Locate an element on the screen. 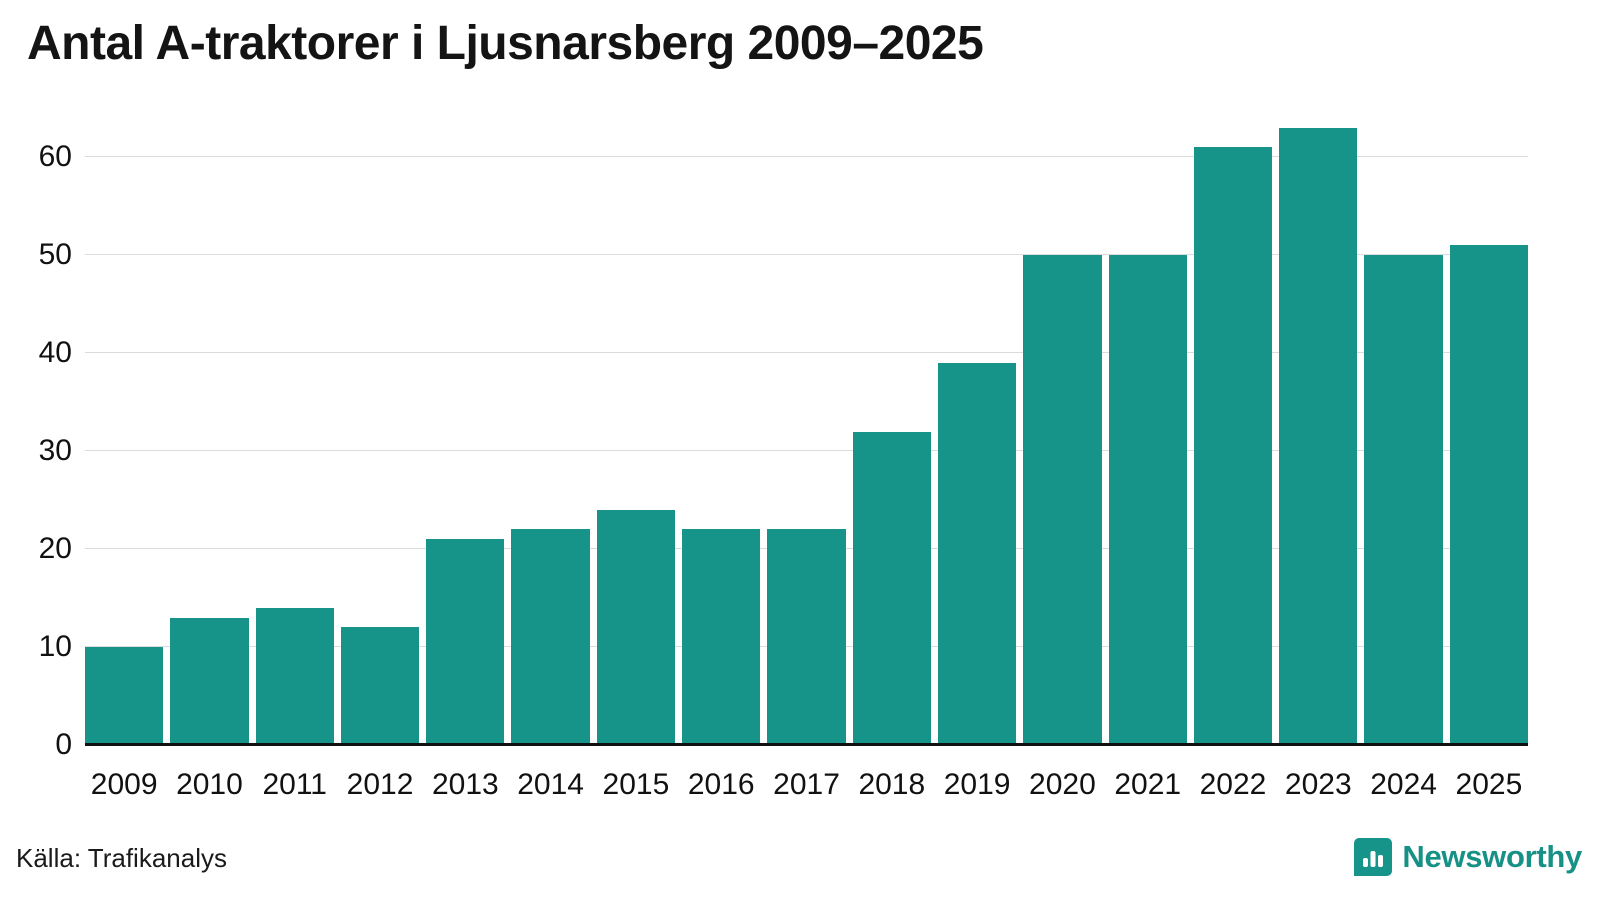 Image resolution: width=1600 pixels, height=900 pixels. x-tick-label: 2020 is located at coordinates (1062, 784).